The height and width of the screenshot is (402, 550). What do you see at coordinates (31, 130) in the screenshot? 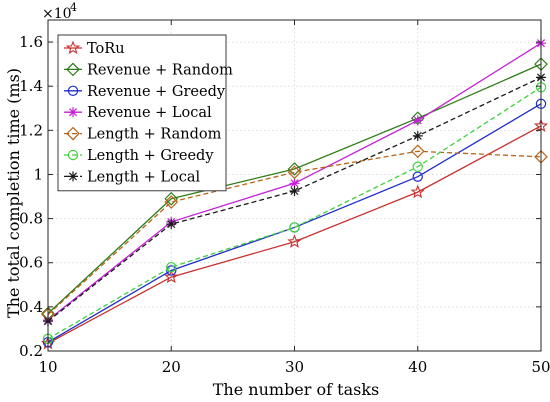
I see `y-tick-label: 1.2` at bounding box center [31, 130].